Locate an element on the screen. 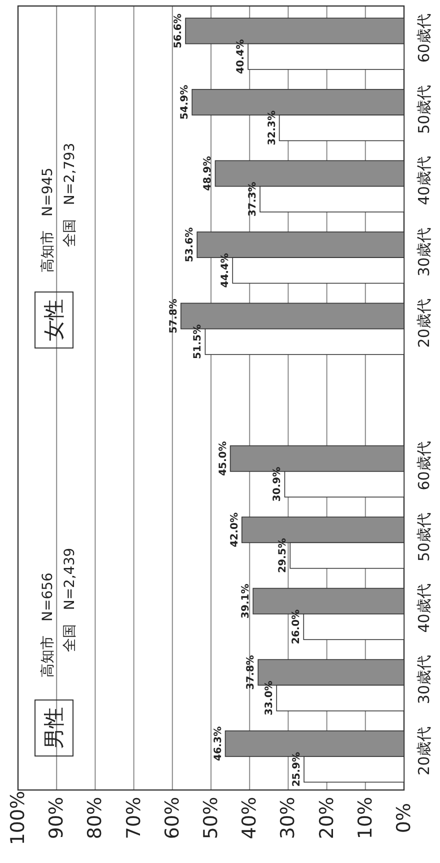 The height and width of the screenshot is (863, 440). x-tick-label: 80% is located at coordinates (95, 818).